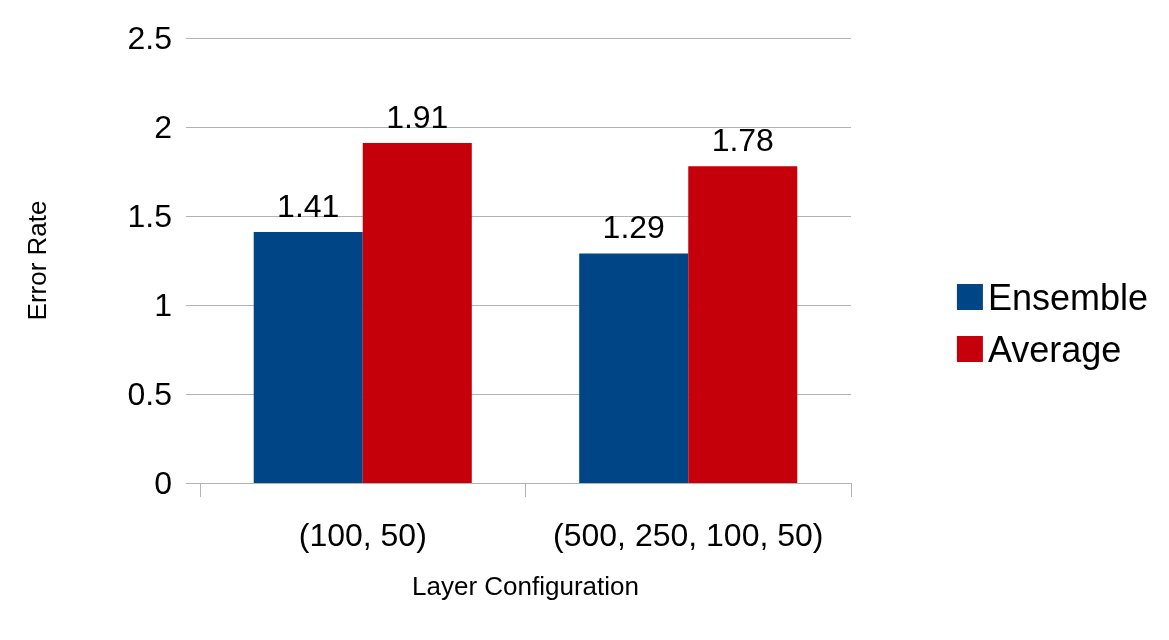 This screenshot has width=1169, height=640. What do you see at coordinates (149, 216) in the screenshot?
I see `y-tick-label: 1.5` at bounding box center [149, 216].